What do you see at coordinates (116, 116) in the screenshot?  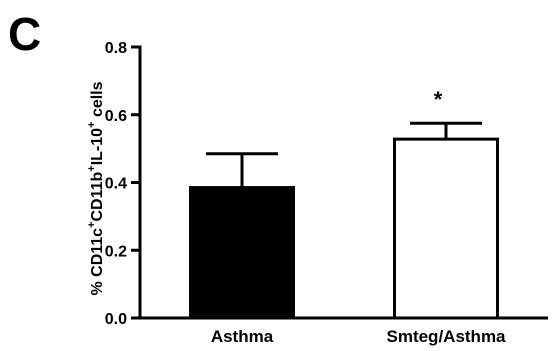 I see `y-tick-label-3: 0.6` at bounding box center [116, 116].